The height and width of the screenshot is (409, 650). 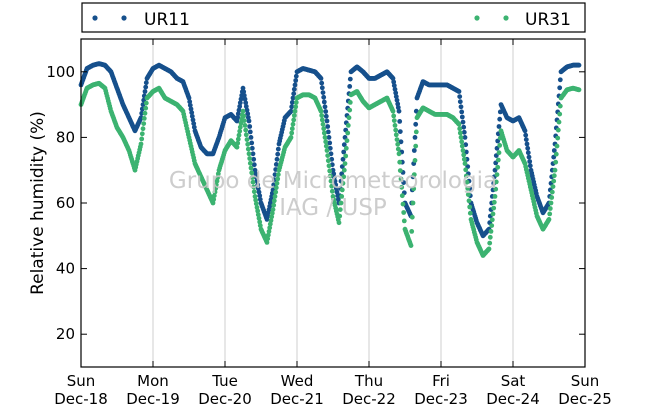 I want to click on x-tick-label-date: Dec-19, so click(x=153, y=399).